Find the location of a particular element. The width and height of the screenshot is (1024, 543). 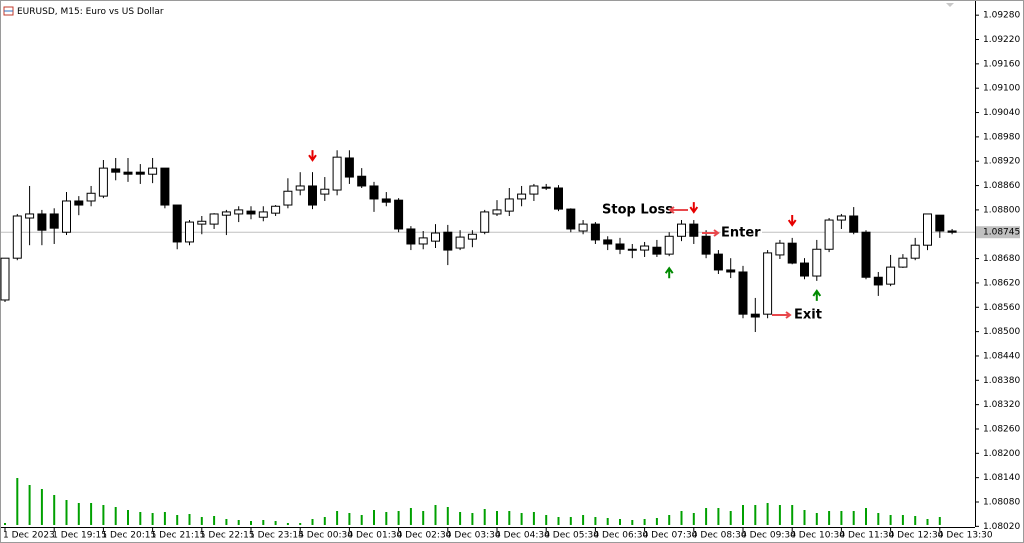

y-tick-label: 1.09220 is located at coordinates (1001, 40).